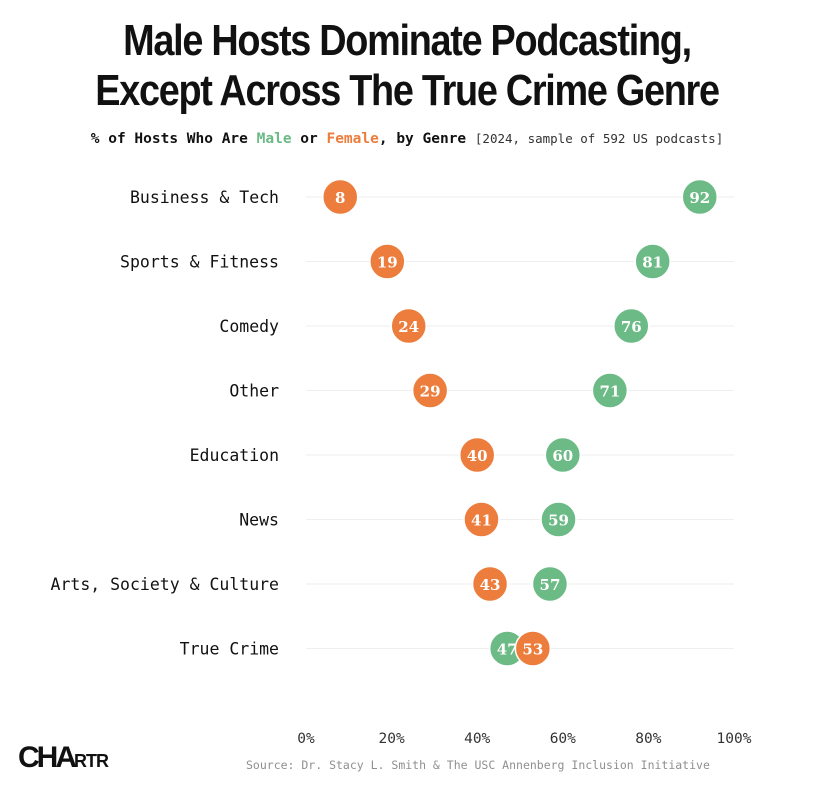 This screenshot has width=814, height=790. What do you see at coordinates (274, 139) in the screenshot?
I see `subtitle-male-label: Male` at bounding box center [274, 139].